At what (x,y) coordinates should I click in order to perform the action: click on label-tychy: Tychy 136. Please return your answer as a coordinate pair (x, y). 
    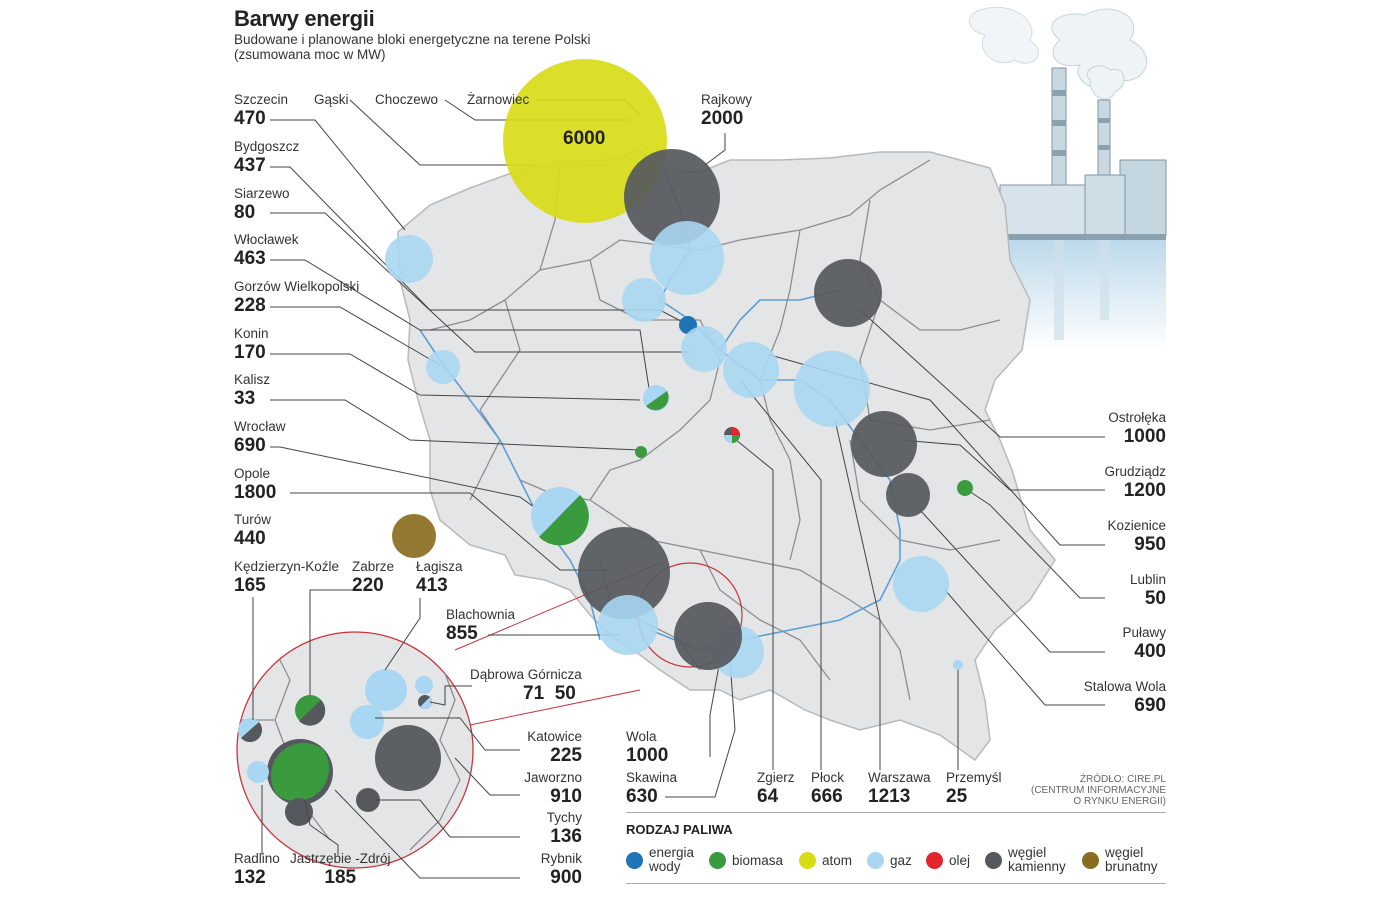
    Looking at the image, I should click on (564, 828).